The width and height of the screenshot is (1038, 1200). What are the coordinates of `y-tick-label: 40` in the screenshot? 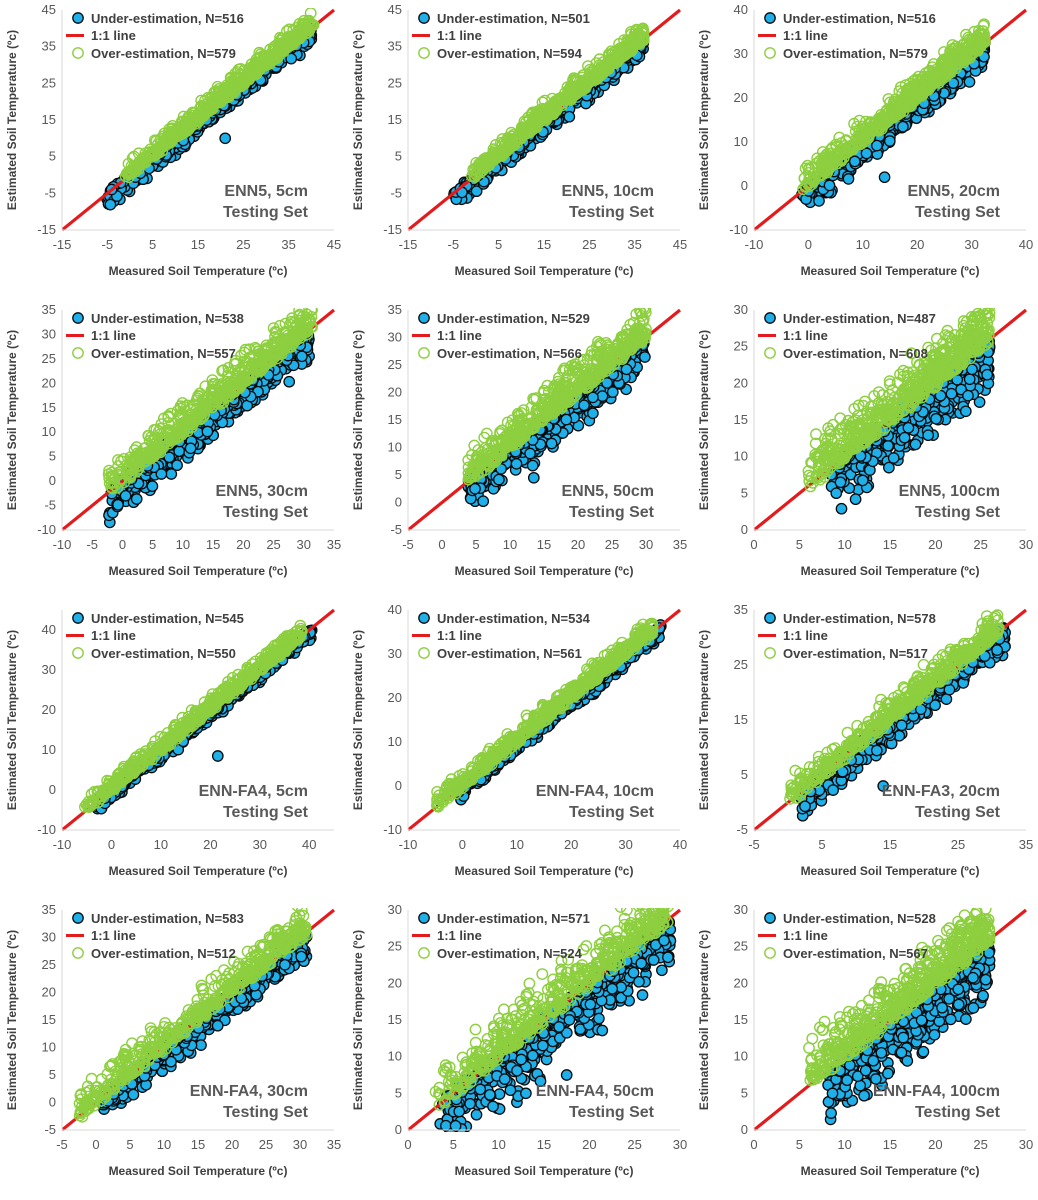 It's located at (741, 9).